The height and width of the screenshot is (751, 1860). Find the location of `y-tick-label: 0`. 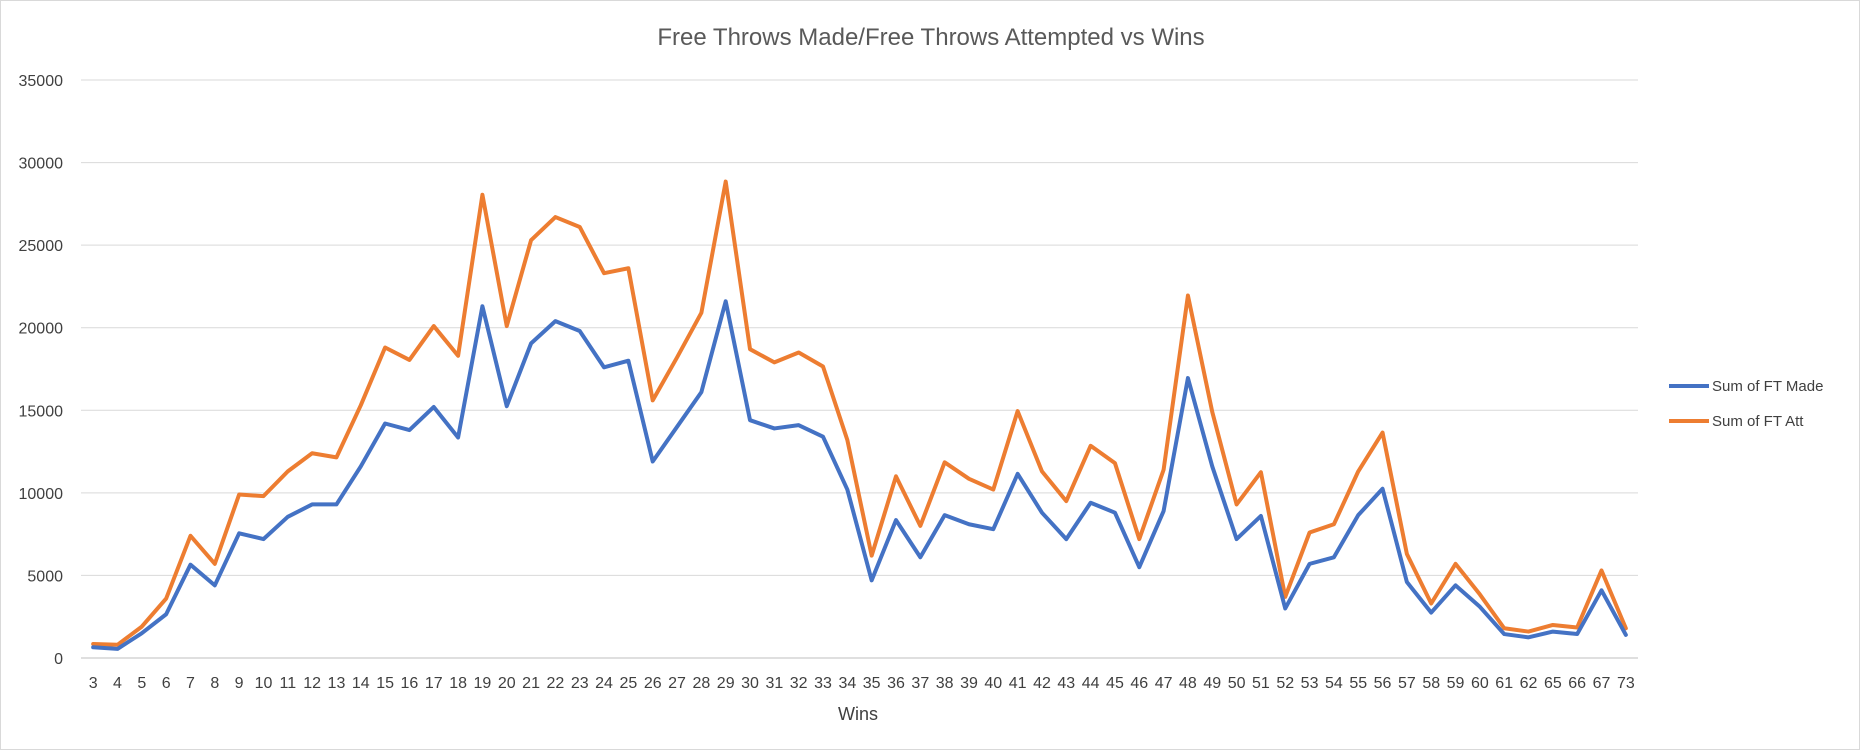

y-tick-label: 0 is located at coordinates (58, 659).